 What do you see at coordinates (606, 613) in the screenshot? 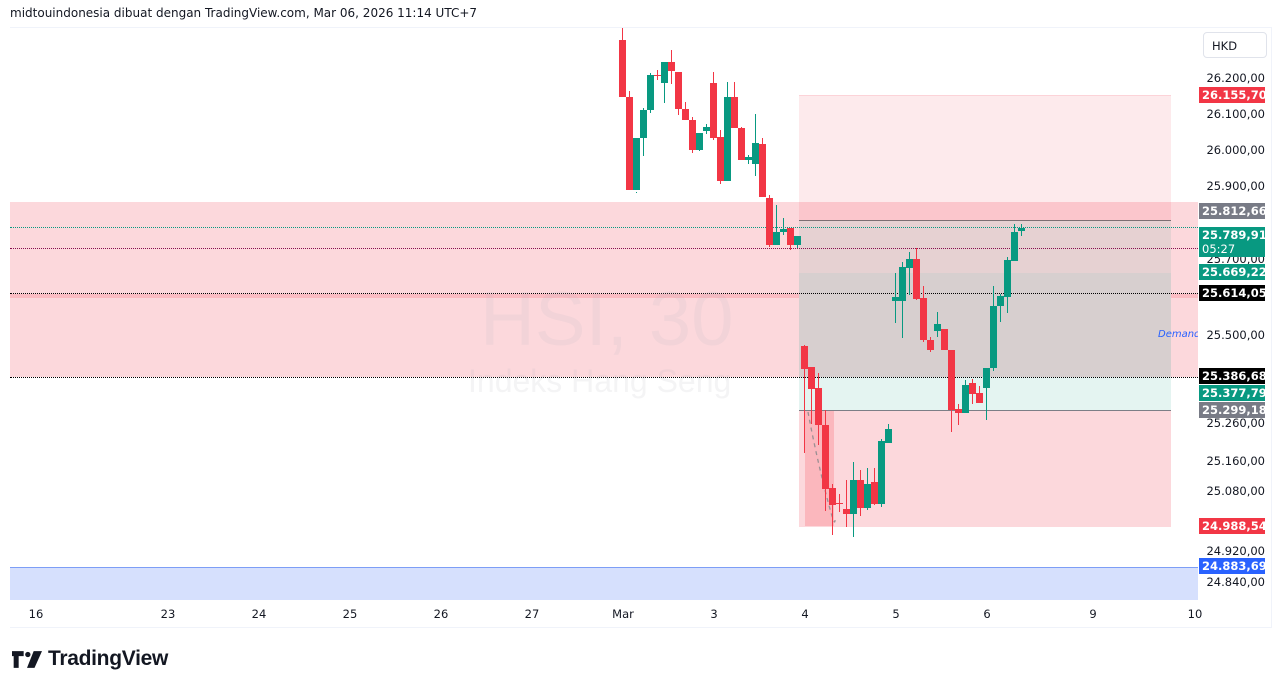
I see `time-axis: 16 23 24 25 26 27 Mar 3 4 5 6 9 10` at bounding box center [606, 613].